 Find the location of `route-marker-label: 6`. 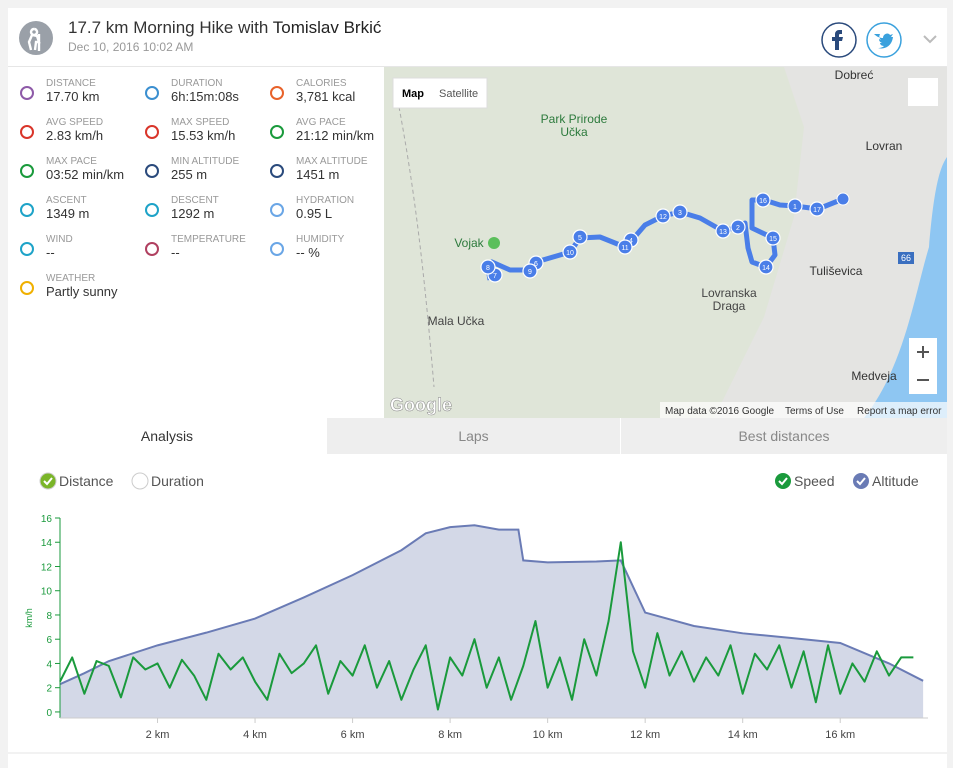

route-marker-label: 6 is located at coordinates (536, 264).